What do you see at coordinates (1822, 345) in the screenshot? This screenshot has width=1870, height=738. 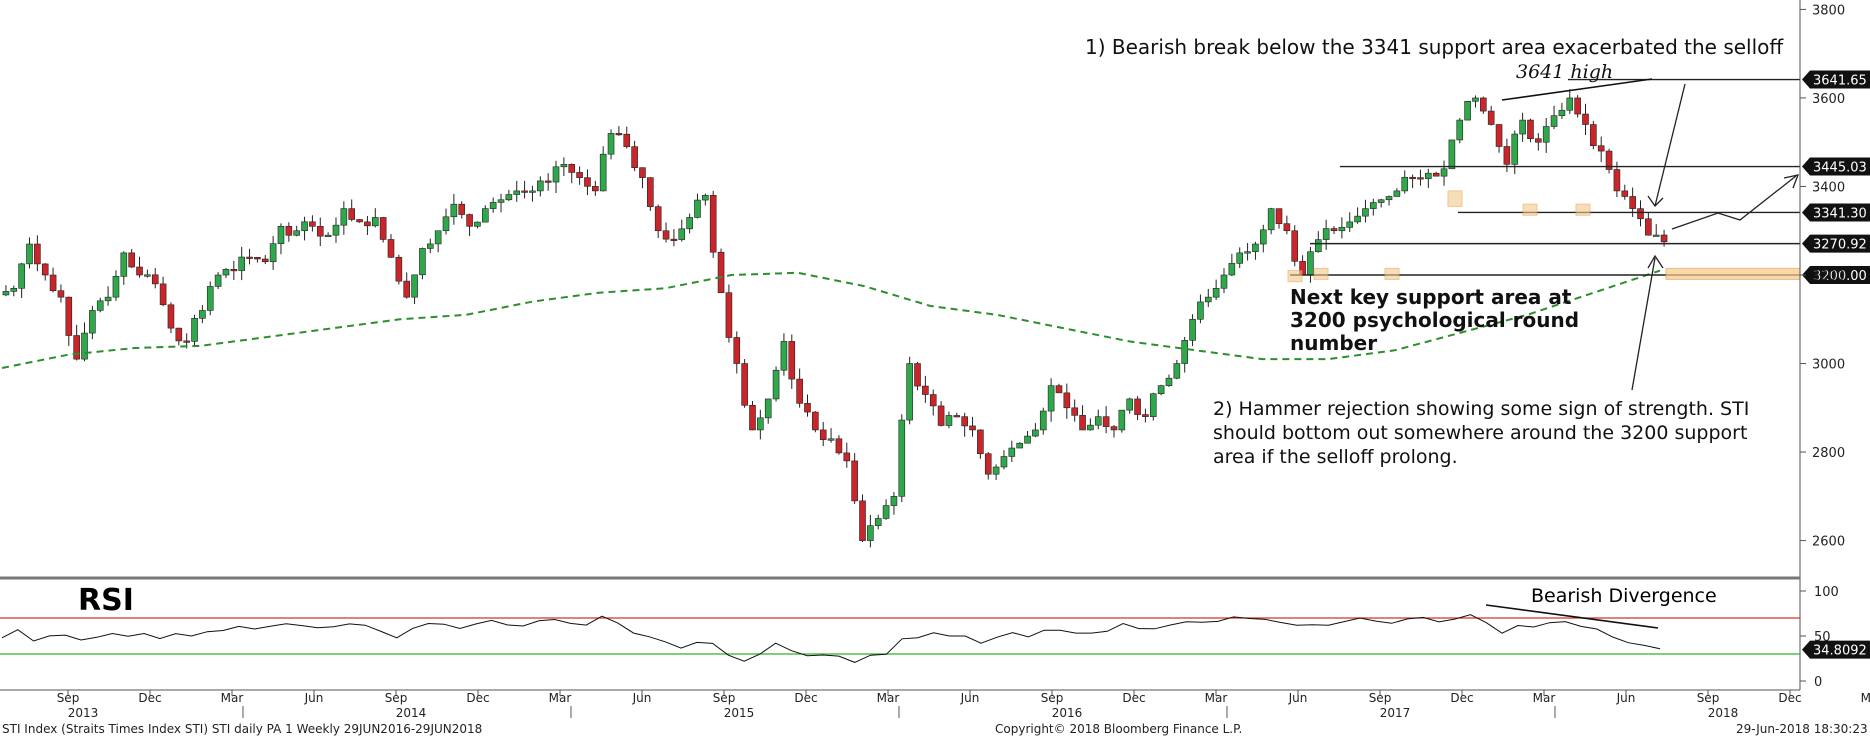 I see `price-axis: 2600 2800 3000 3200 3400 3600 3800` at bounding box center [1822, 345].